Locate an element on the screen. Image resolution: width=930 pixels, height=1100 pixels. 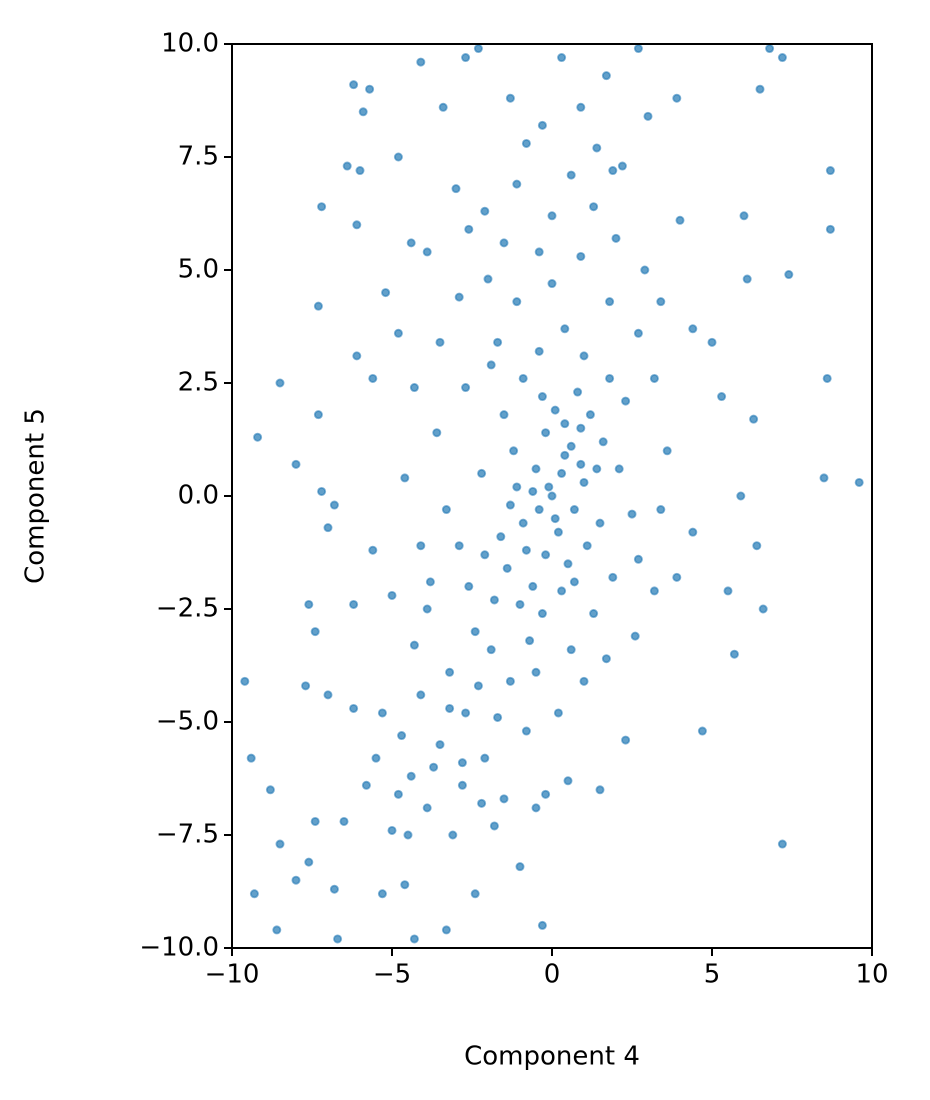
y-tick-label: 2.5 is located at coordinates (198, 383).